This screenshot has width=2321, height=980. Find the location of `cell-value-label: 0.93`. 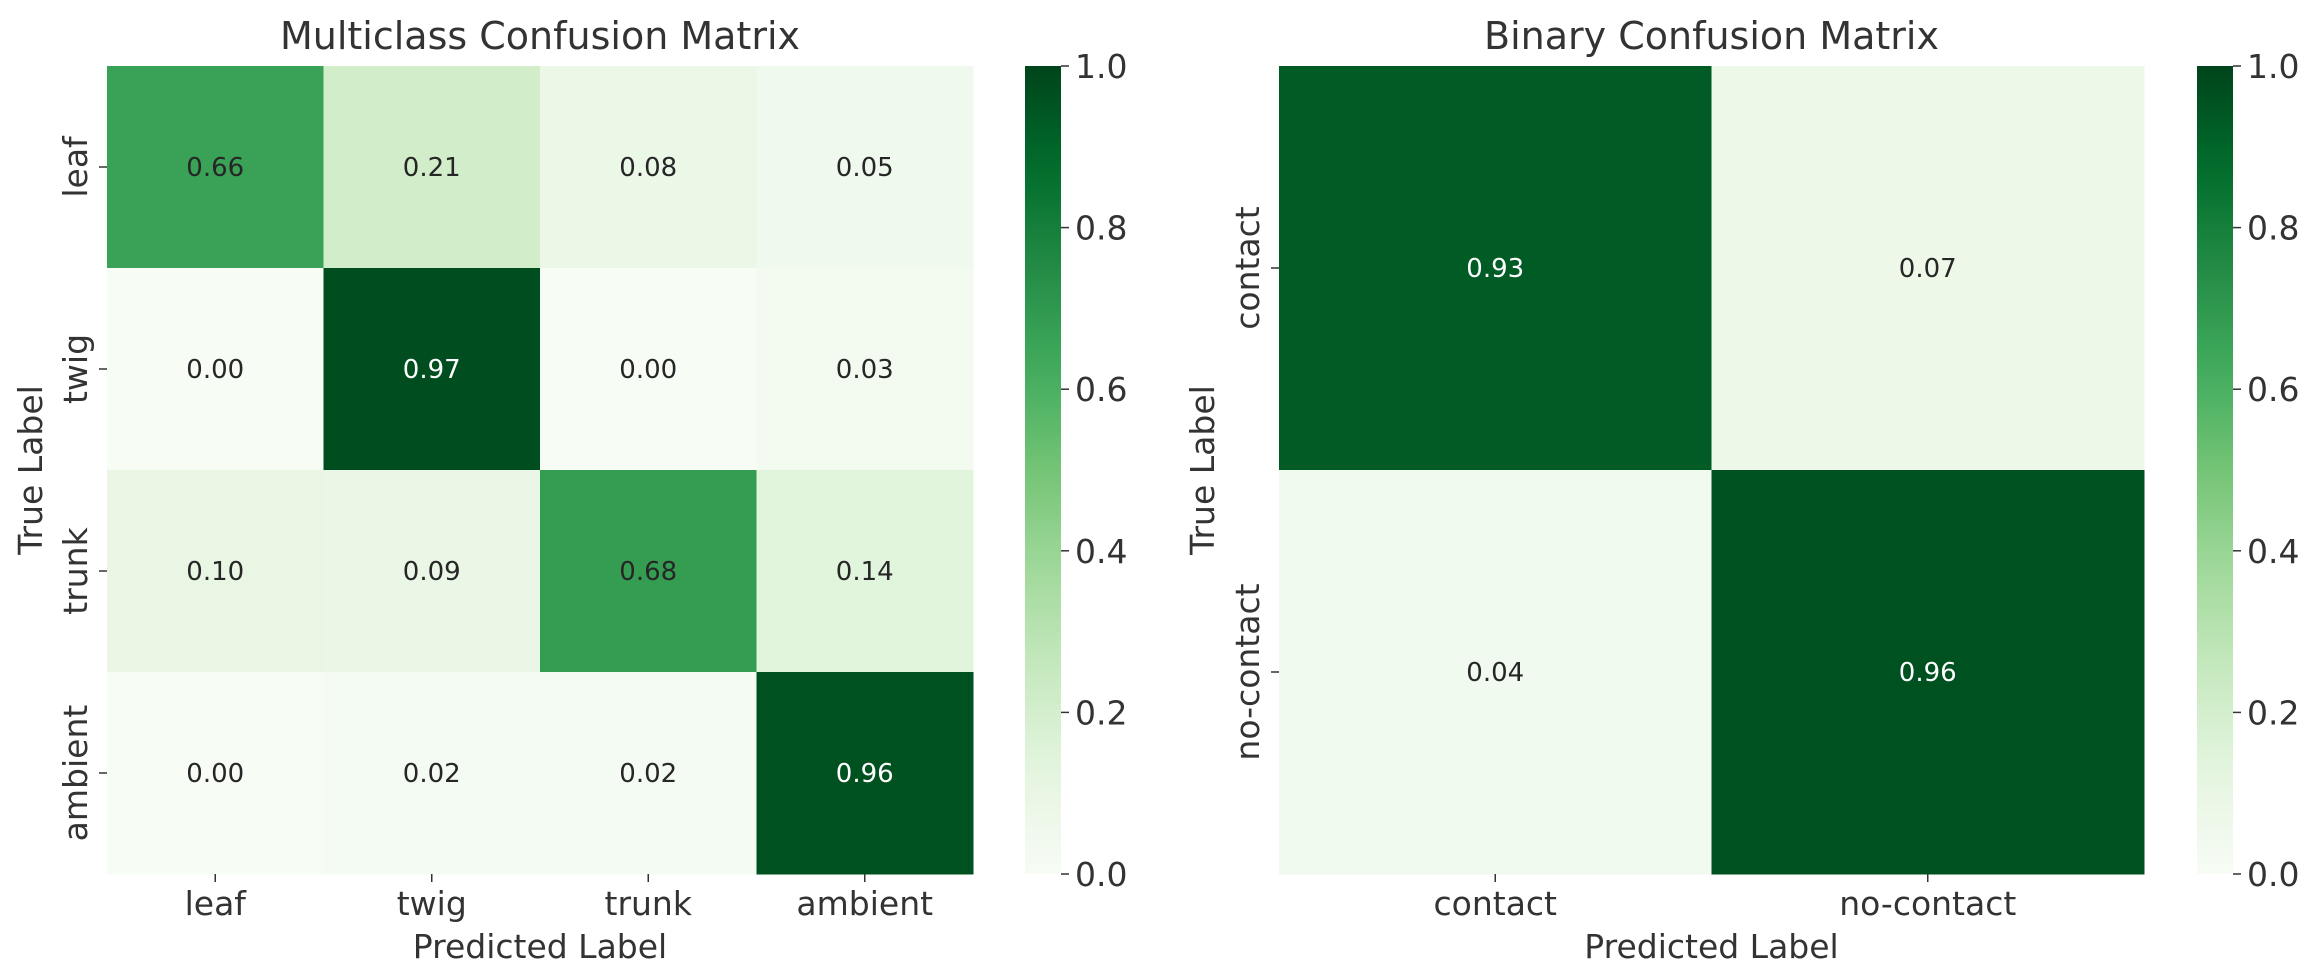

cell-value-label: 0.93 is located at coordinates (1495, 269).